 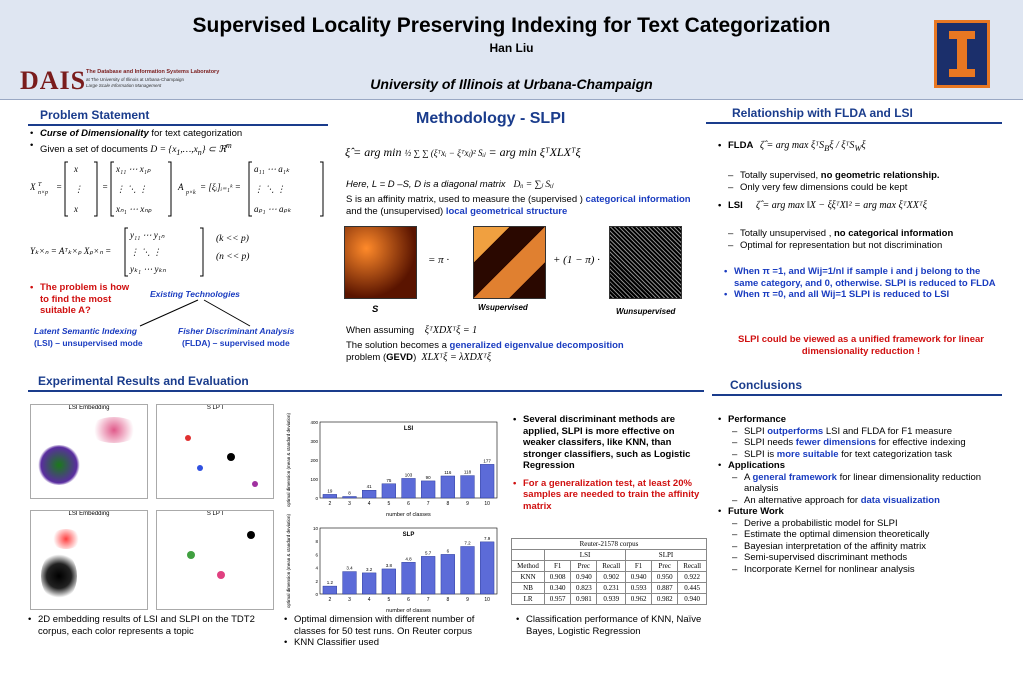 What do you see at coordinates (409, 429) in the screenshot?
I see `chart-title: LSI` at bounding box center [409, 429].